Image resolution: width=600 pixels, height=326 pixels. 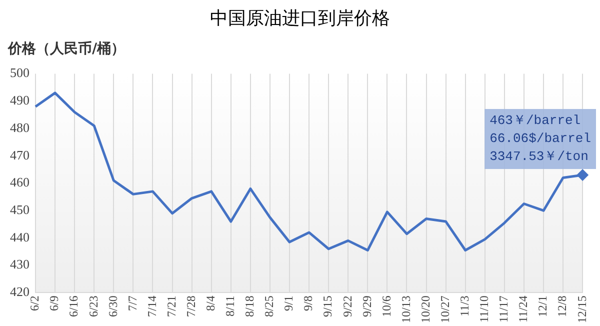 What do you see at coordinates (211, 304) in the screenshot?
I see `x-tick-label: 8/4` at bounding box center [211, 304].